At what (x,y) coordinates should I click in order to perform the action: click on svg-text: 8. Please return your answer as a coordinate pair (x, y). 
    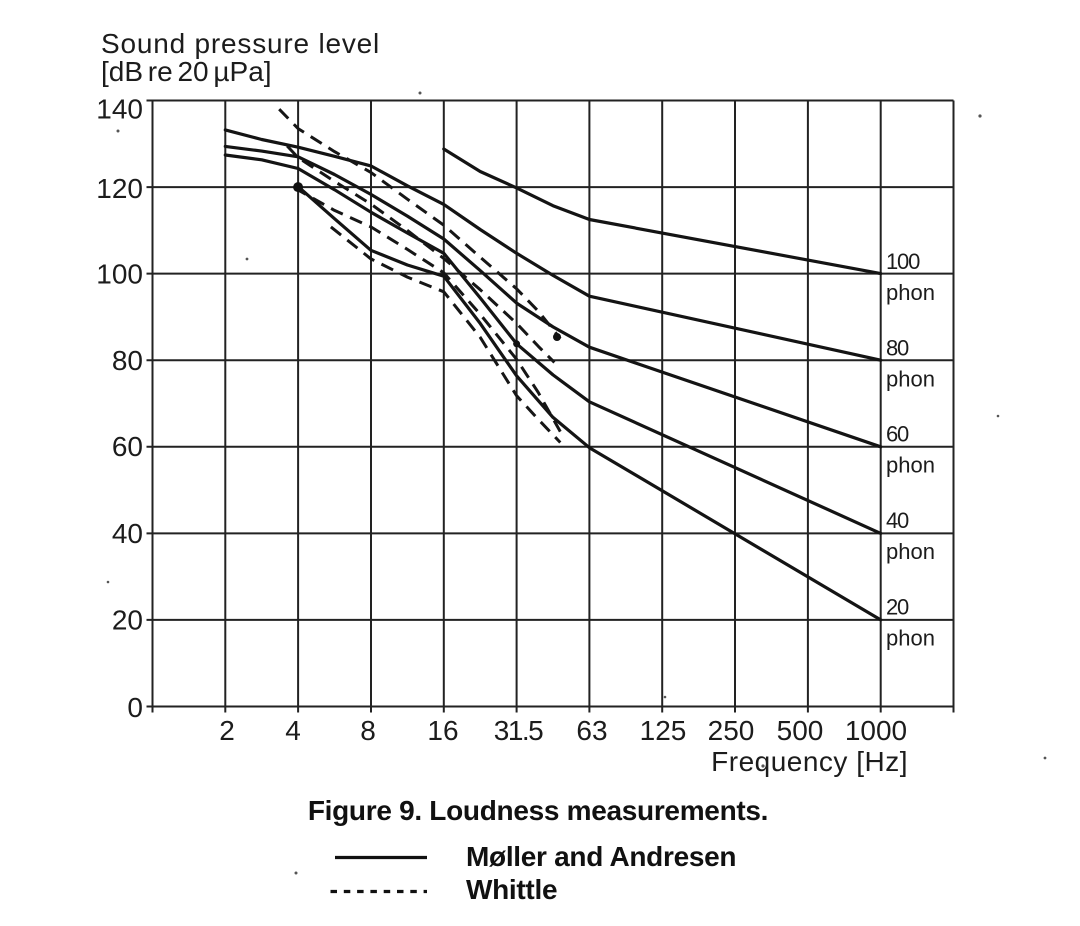
    Looking at the image, I should click on (368, 730).